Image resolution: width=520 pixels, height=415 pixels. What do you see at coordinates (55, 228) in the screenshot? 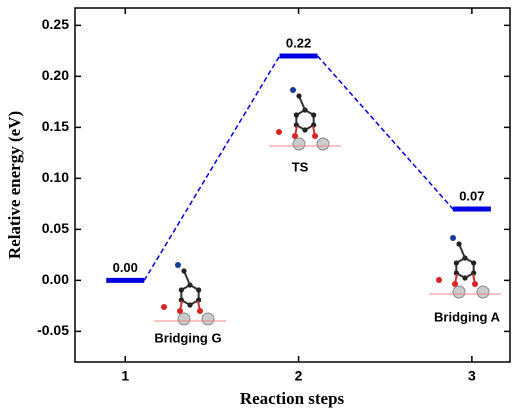
I see `y-tick-label: 0.05` at bounding box center [55, 228].